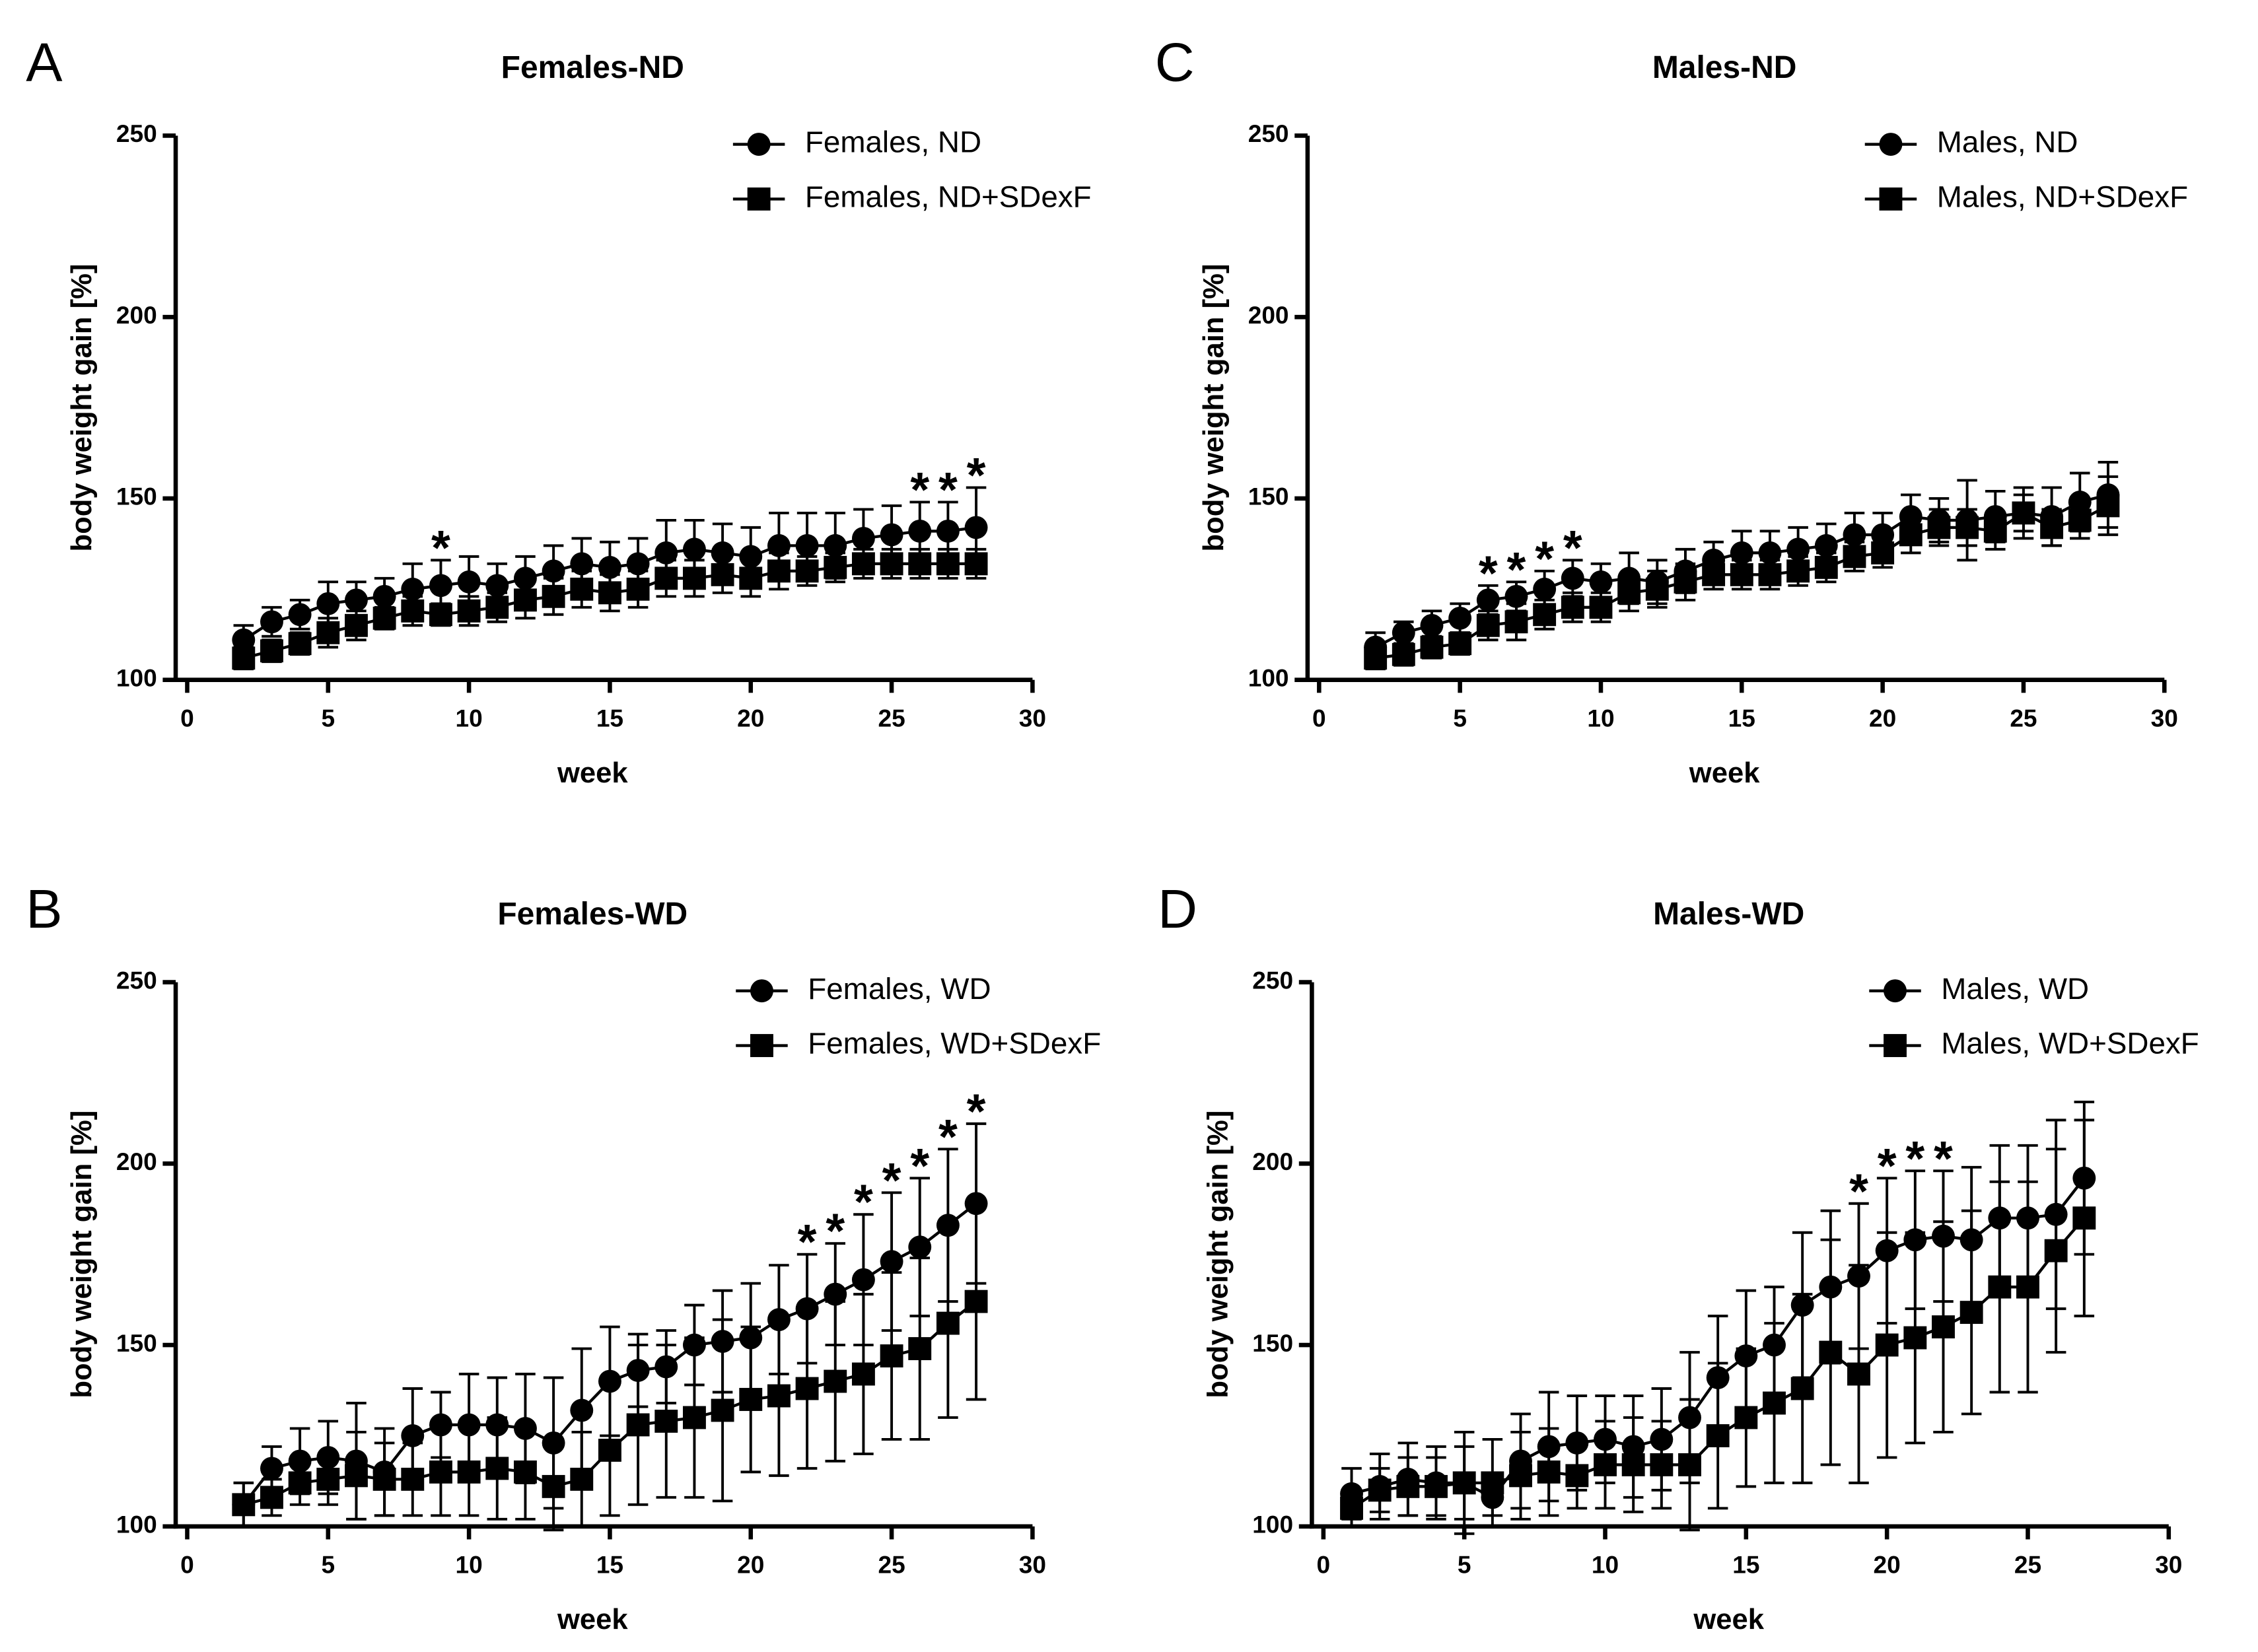 This screenshot has width=2258, height=1652. What do you see at coordinates (1272, 1343) in the screenshot?
I see `y-tick-label: 150` at bounding box center [1272, 1343].